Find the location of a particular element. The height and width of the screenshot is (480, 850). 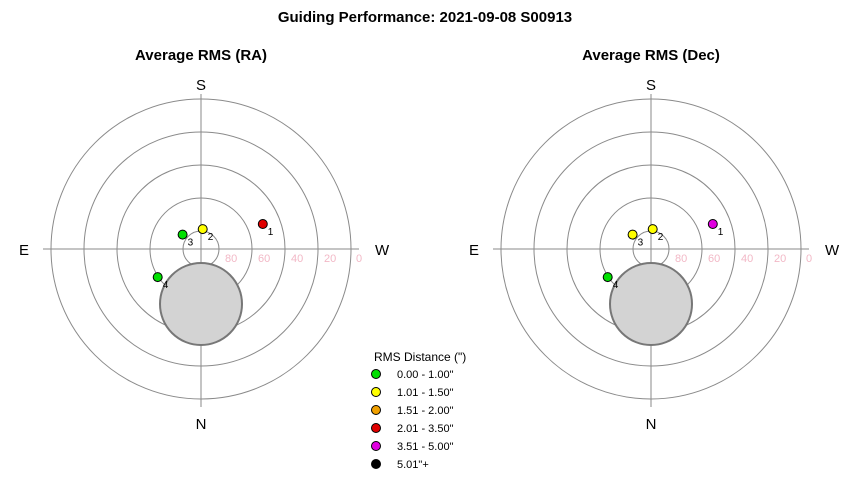

plot-title: Average RMS (RA) is located at coordinates (201, 55).